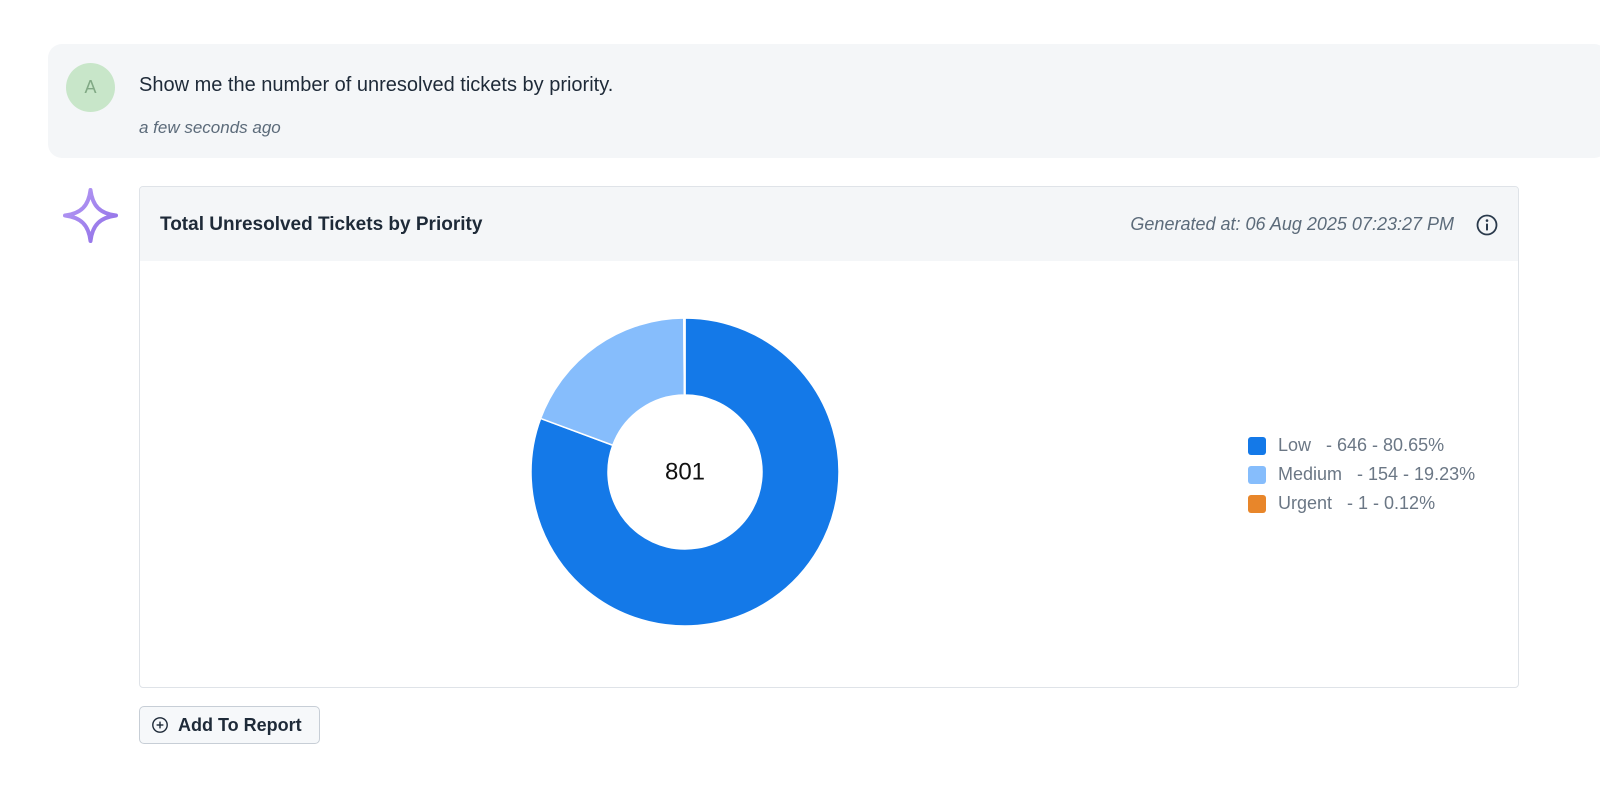 The width and height of the screenshot is (1600, 785). I want to click on message-timestamp: a few seconds ago, so click(210, 127).